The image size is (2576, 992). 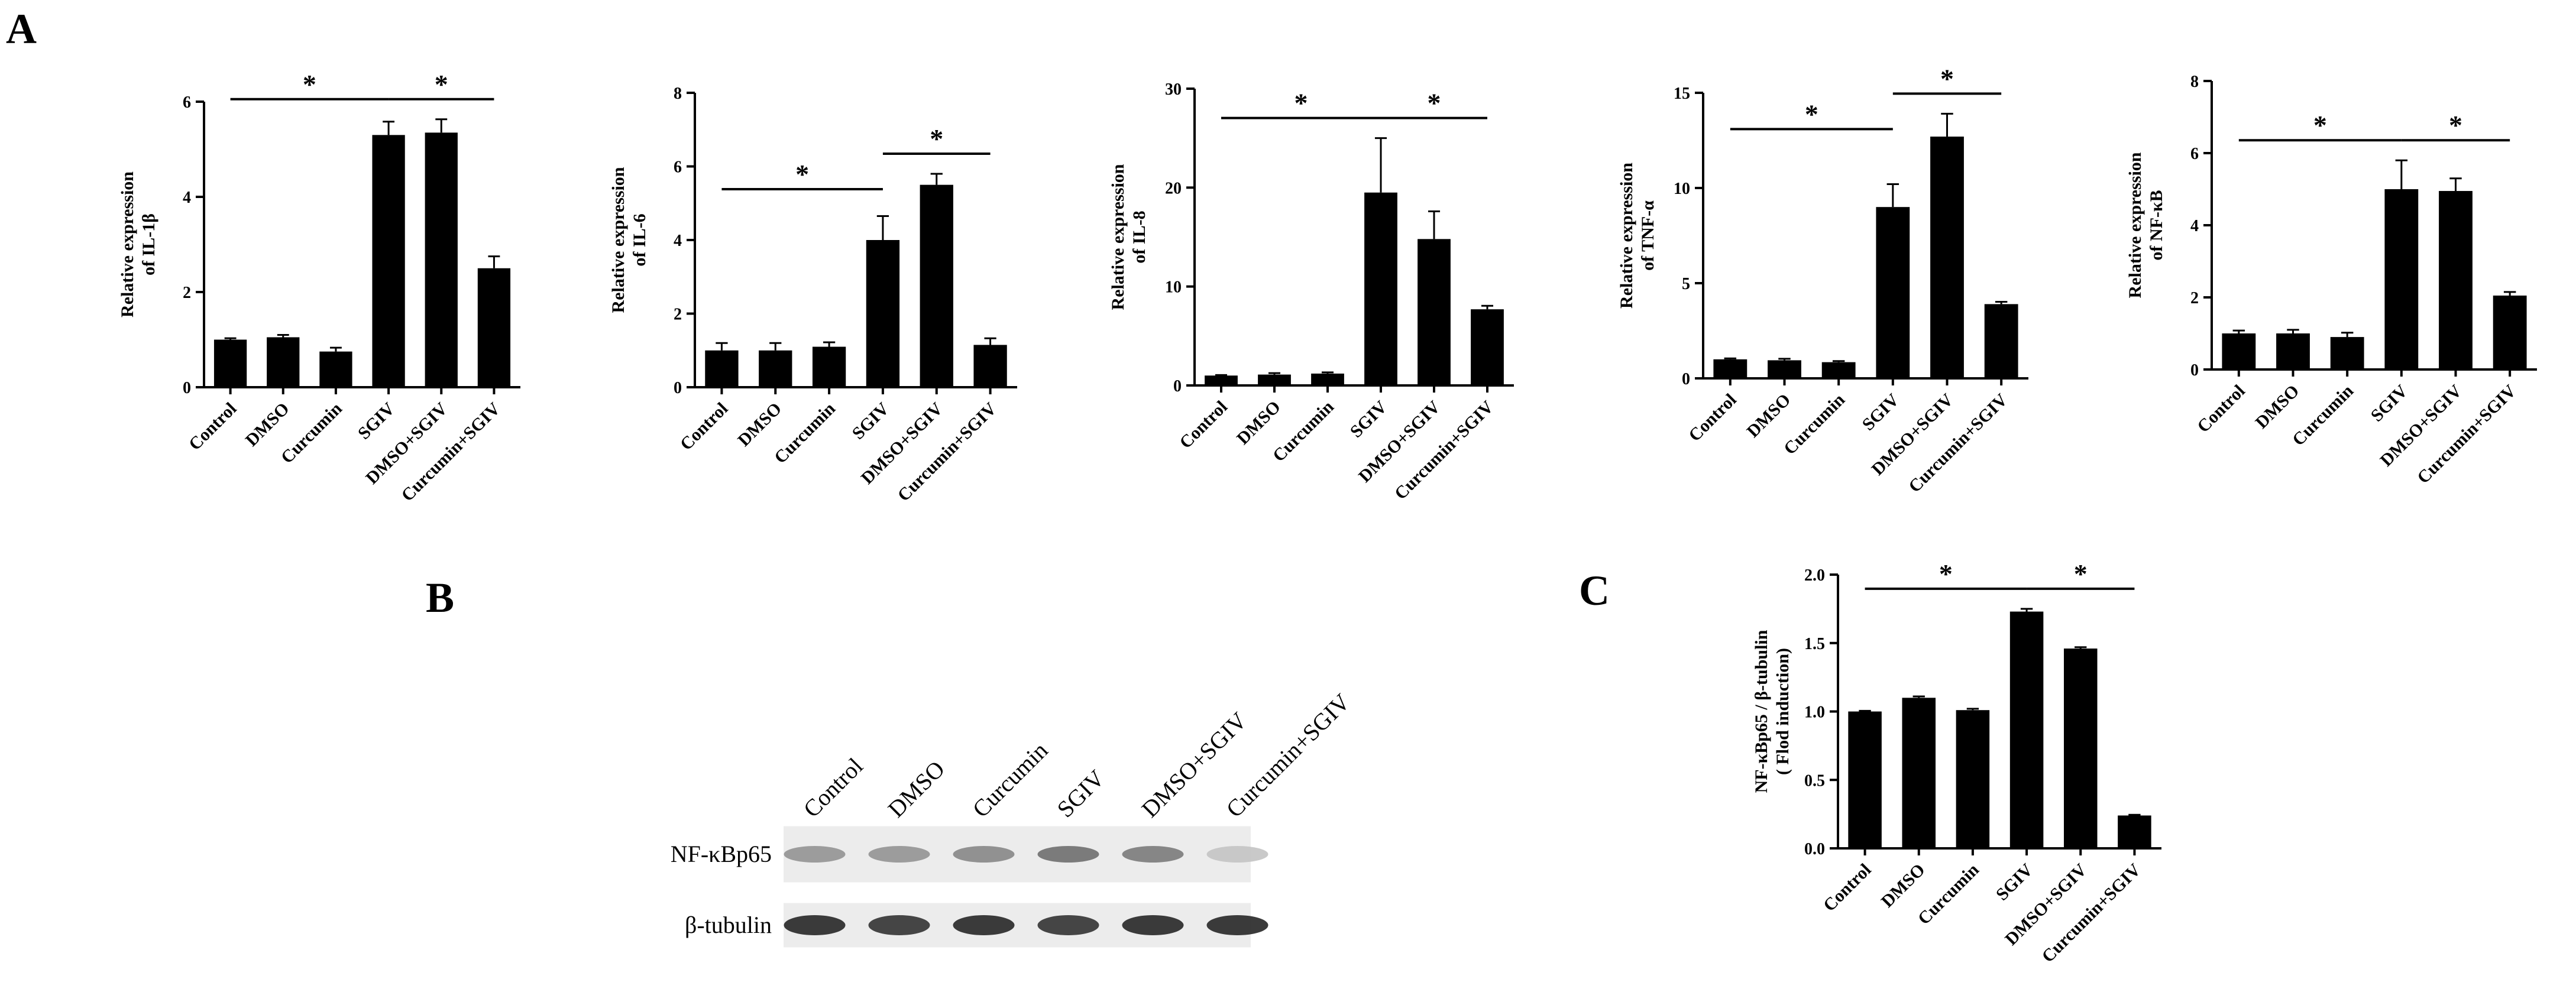 I want to click on y-tick-label: 2.0, so click(x=1815, y=575).